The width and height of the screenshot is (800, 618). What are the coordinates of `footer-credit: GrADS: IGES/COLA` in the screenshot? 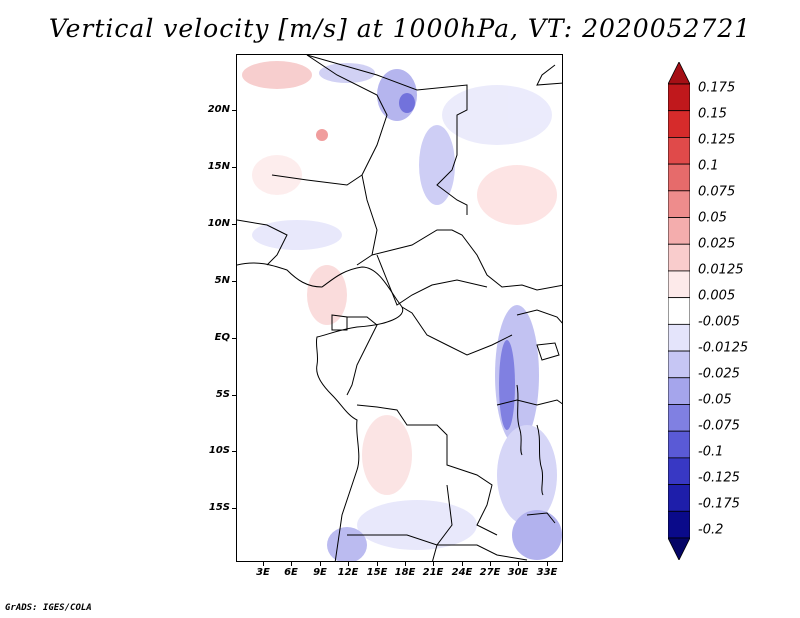 It's located at (48, 608).